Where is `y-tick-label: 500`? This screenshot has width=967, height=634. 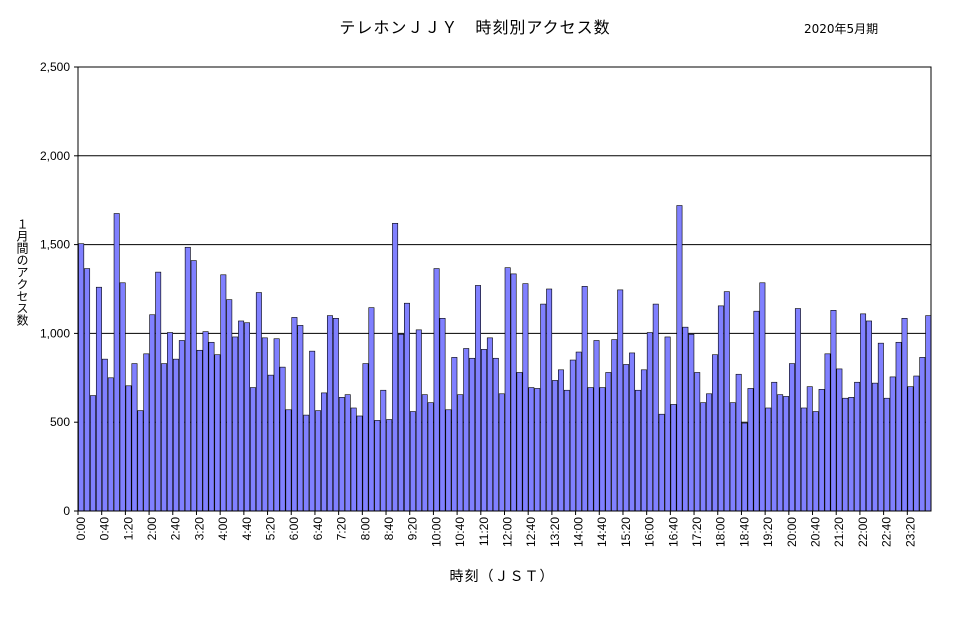
y-tick-label: 500 is located at coordinates (60, 422).